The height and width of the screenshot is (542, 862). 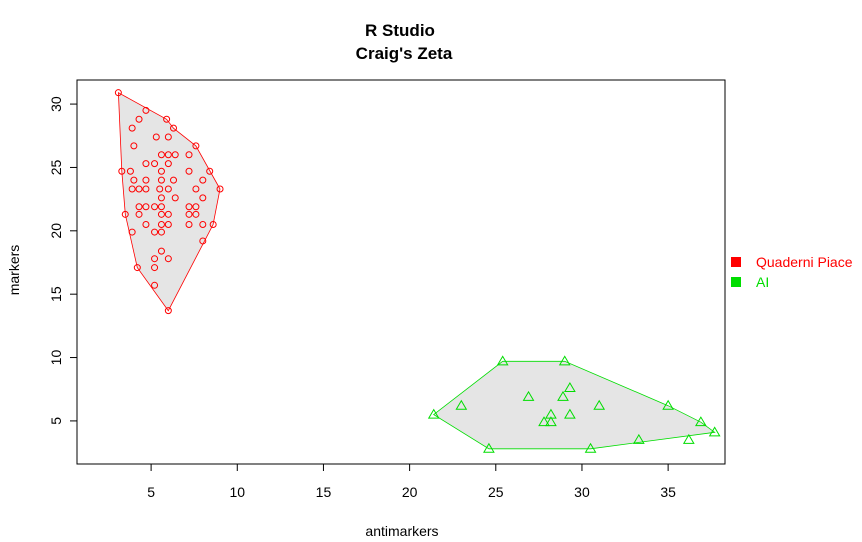 What do you see at coordinates (400, 30) in the screenshot?
I see `chart-title: R Studio` at bounding box center [400, 30].